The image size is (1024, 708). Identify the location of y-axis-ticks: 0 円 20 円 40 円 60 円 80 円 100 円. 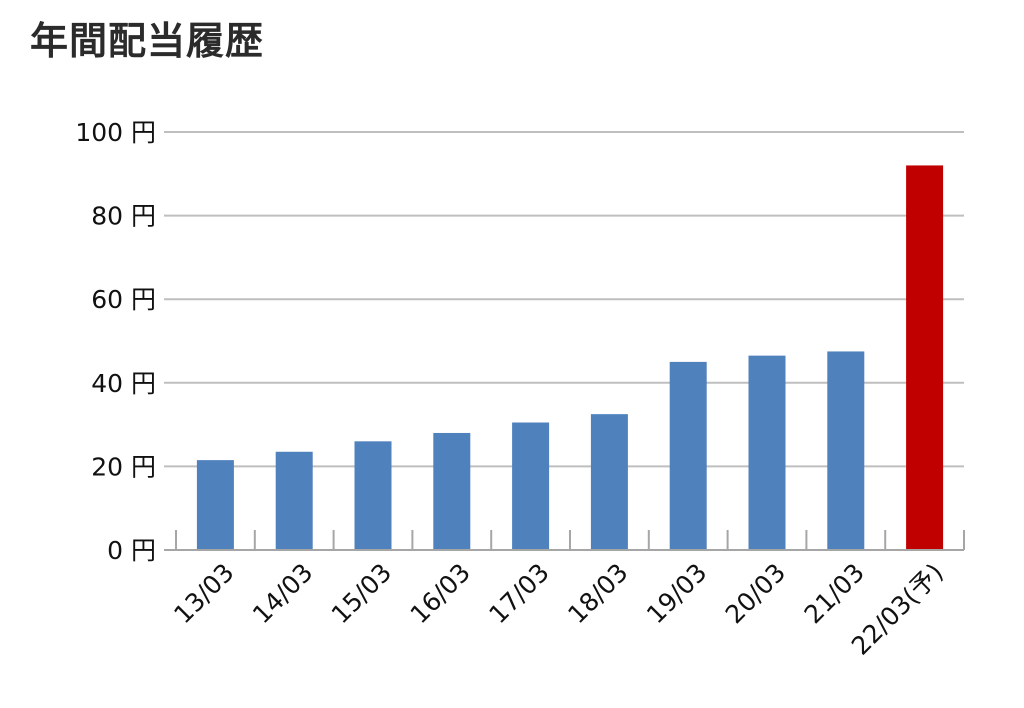
(115, 341).